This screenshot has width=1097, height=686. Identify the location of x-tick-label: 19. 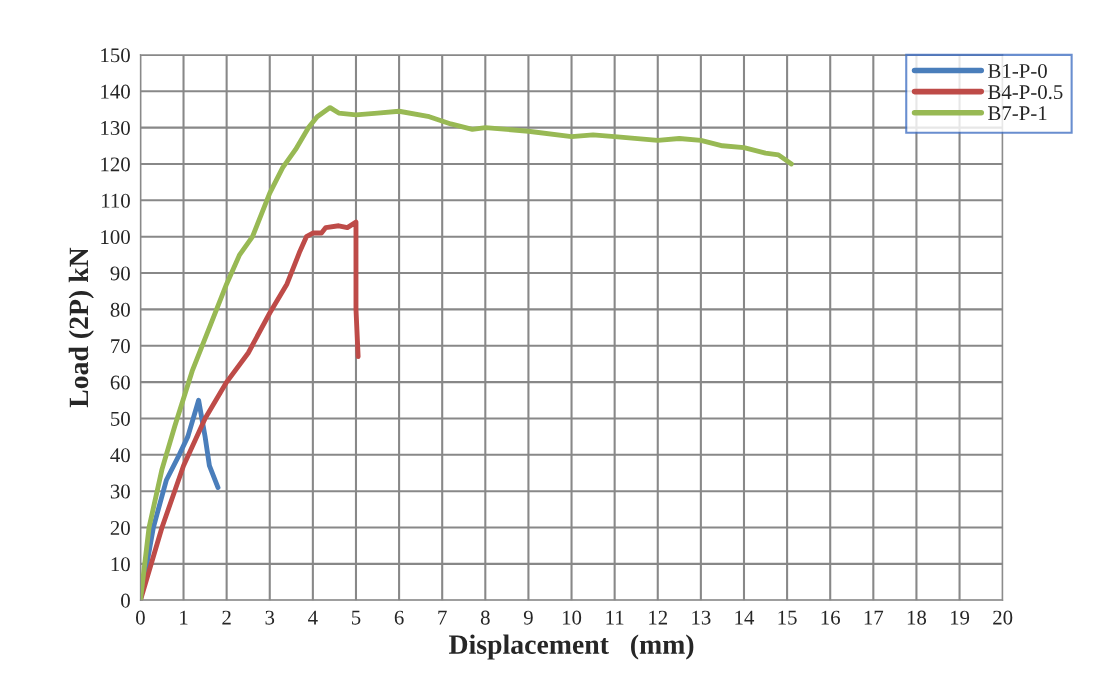
(960, 617).